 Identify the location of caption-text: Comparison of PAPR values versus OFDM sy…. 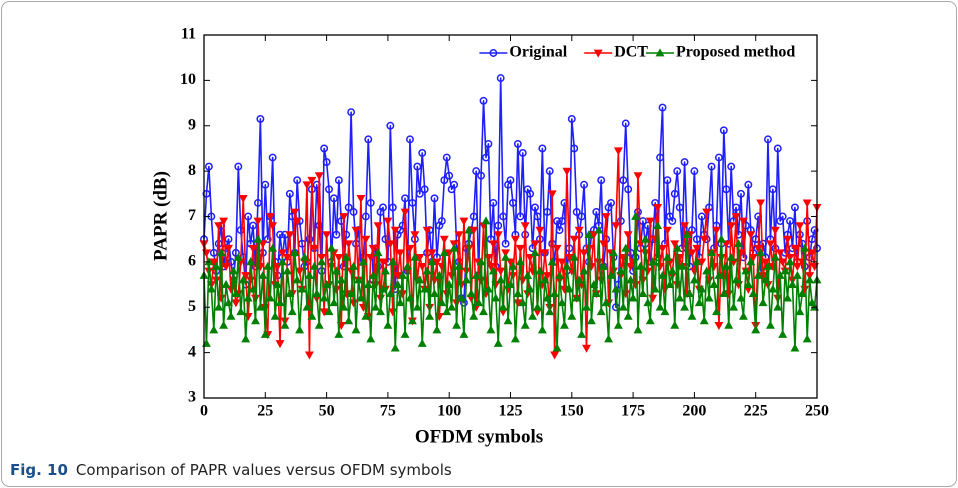
(264, 470).